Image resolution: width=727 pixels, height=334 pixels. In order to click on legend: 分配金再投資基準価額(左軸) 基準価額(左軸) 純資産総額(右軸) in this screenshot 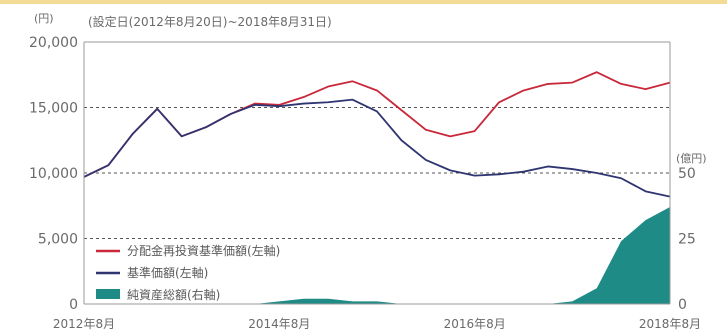, I will do `click(188, 272)`.